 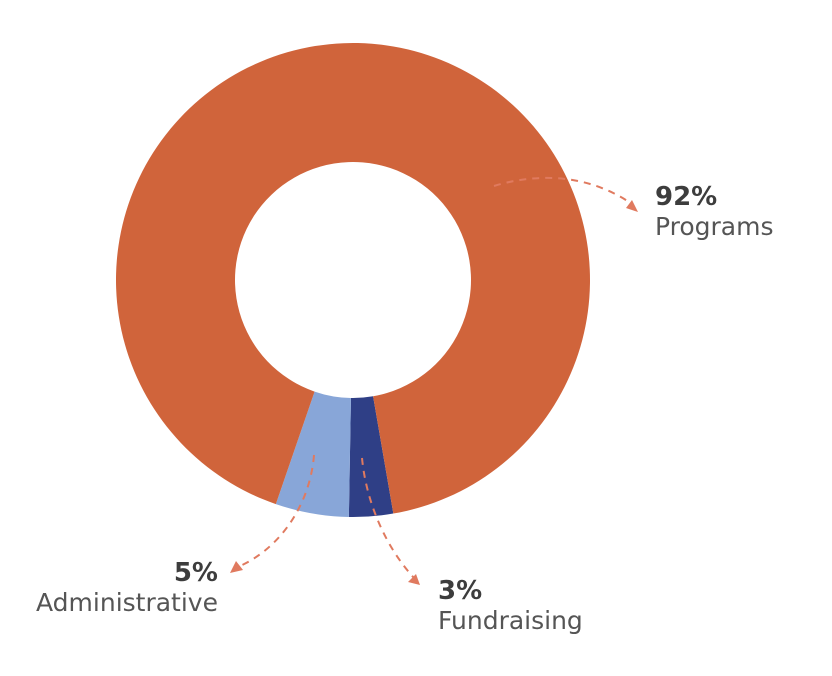 I want to click on callout-arrowhead-programs, so click(x=632, y=206).